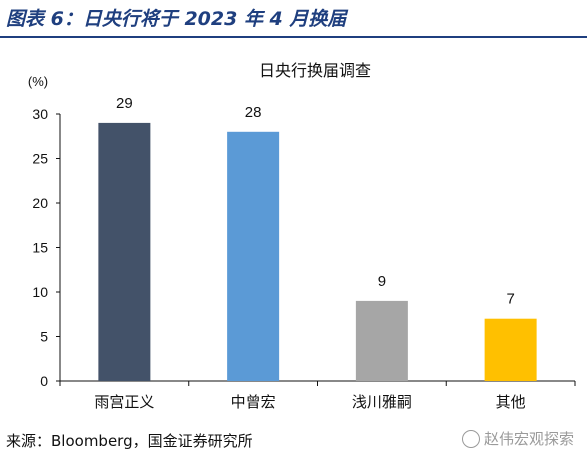 Image resolution: width=587 pixels, height=458 pixels. Describe the element at coordinates (40, 248) in the screenshot. I see `y-tick-label: 15` at that location.